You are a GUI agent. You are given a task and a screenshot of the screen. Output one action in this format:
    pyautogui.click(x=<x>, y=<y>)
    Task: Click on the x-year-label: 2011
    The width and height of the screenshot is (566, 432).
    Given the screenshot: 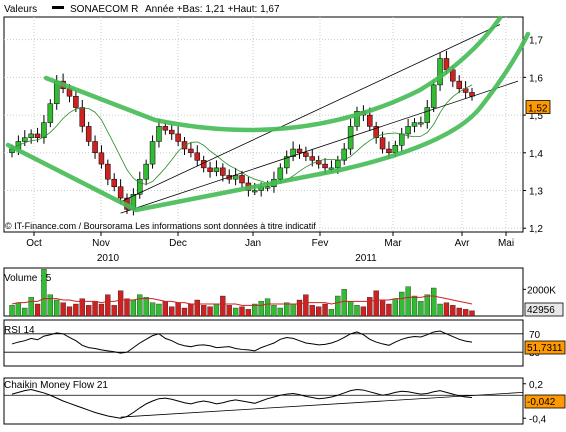 What is the action you would take?
    pyautogui.click(x=366, y=258)
    